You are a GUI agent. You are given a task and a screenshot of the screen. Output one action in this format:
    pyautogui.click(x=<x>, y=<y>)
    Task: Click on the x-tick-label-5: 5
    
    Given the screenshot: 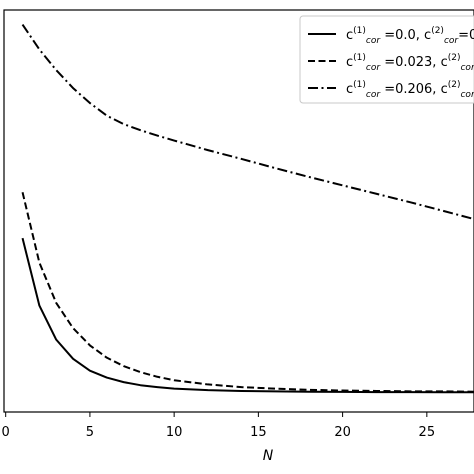 What is the action you would take?
    pyautogui.click(x=90, y=432)
    